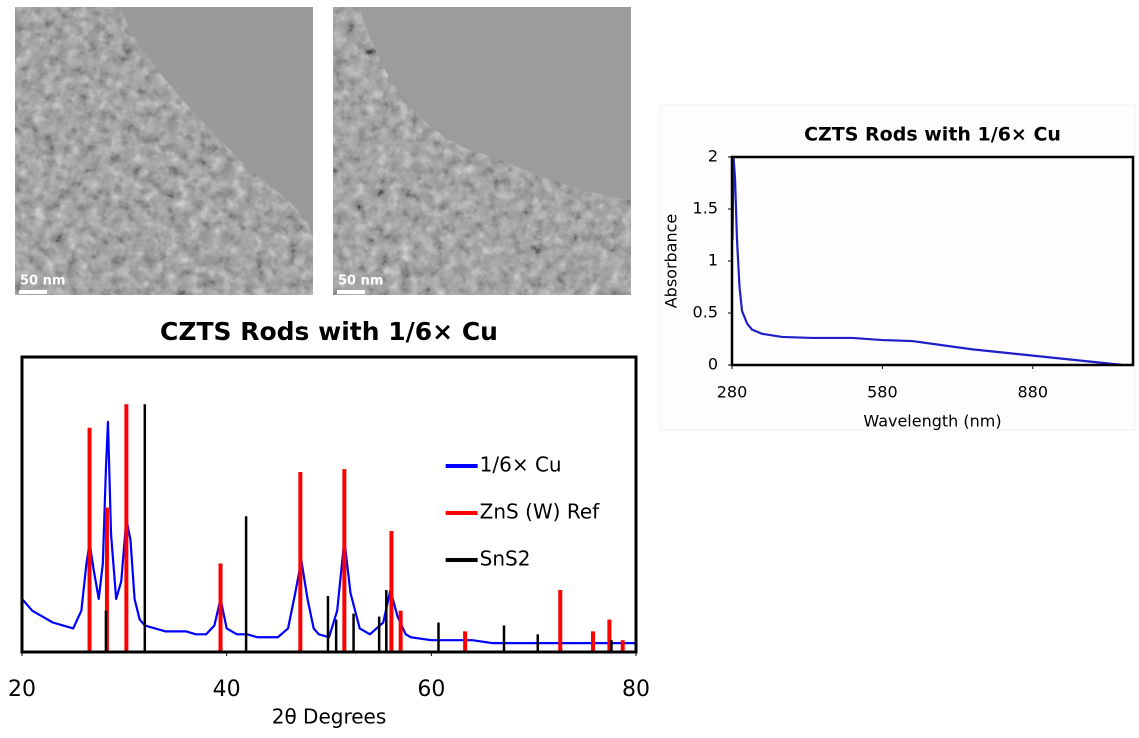  Describe the element at coordinates (540, 512) in the screenshot. I see `legend-label: ZnS (W) Ref` at that location.